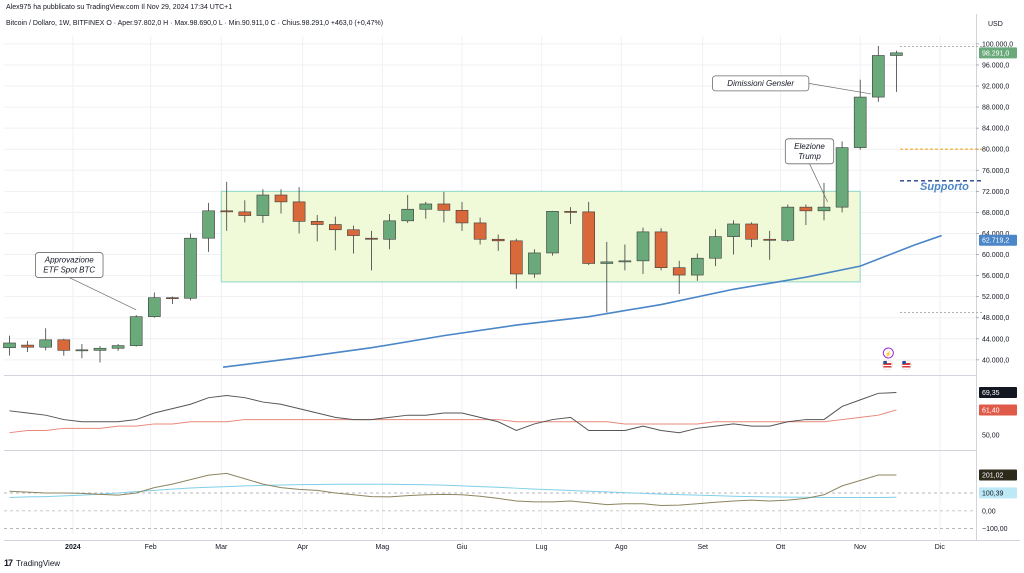 This screenshot has height=573, width=1024. What do you see at coordinates (997, 44) in the screenshot?
I see `y-tick-label: 100.000,0` at bounding box center [997, 44].